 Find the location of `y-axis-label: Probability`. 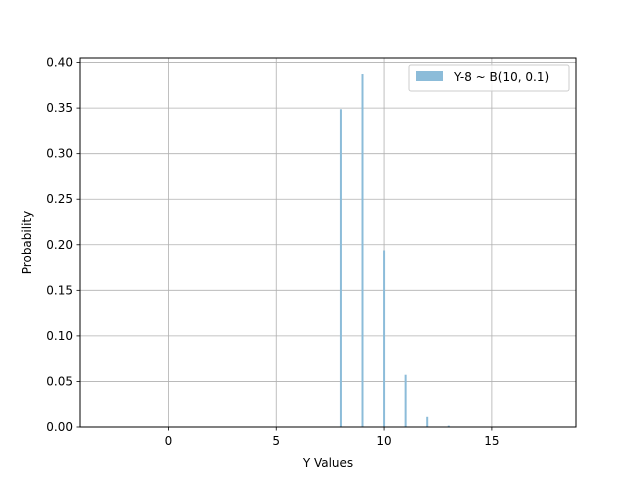

y-axis-label: Probability is located at coordinates (27, 242).